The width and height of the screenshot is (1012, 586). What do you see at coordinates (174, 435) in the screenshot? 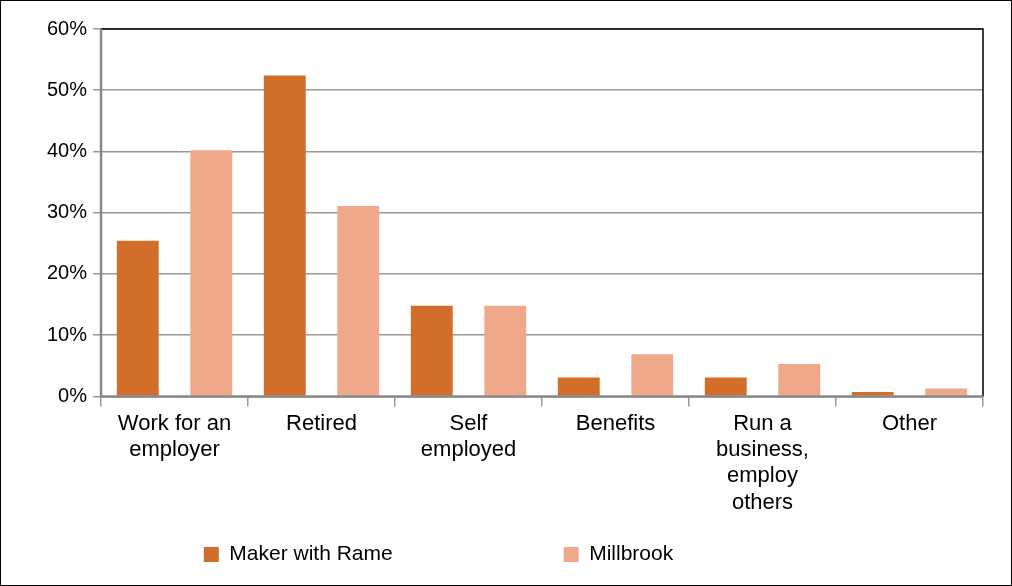
I see `x-tick-label: Work for an employer` at bounding box center [174, 435].